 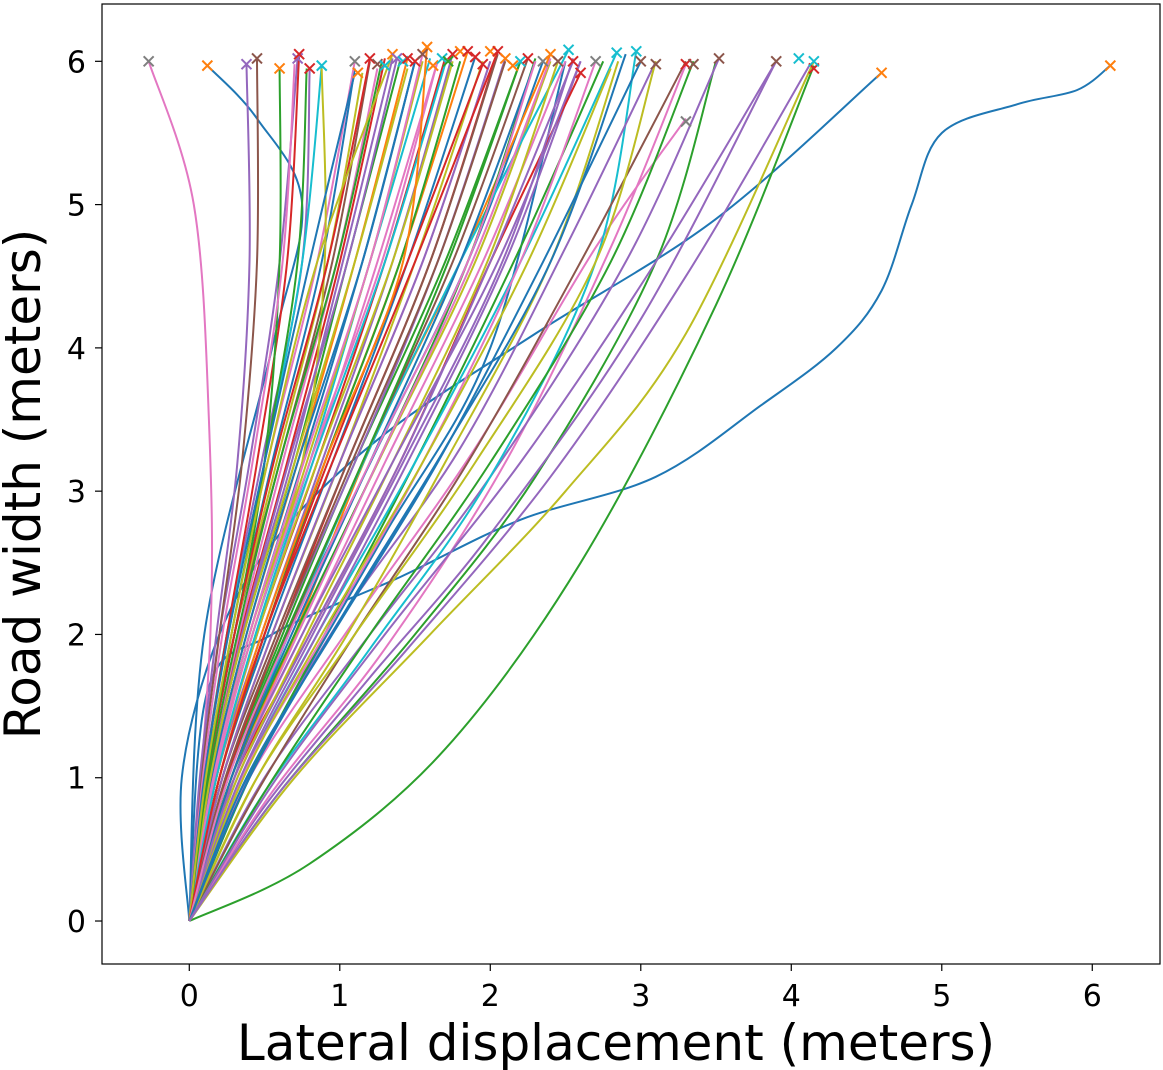 I want to click on y-tick-label: 4, so click(x=76, y=349).